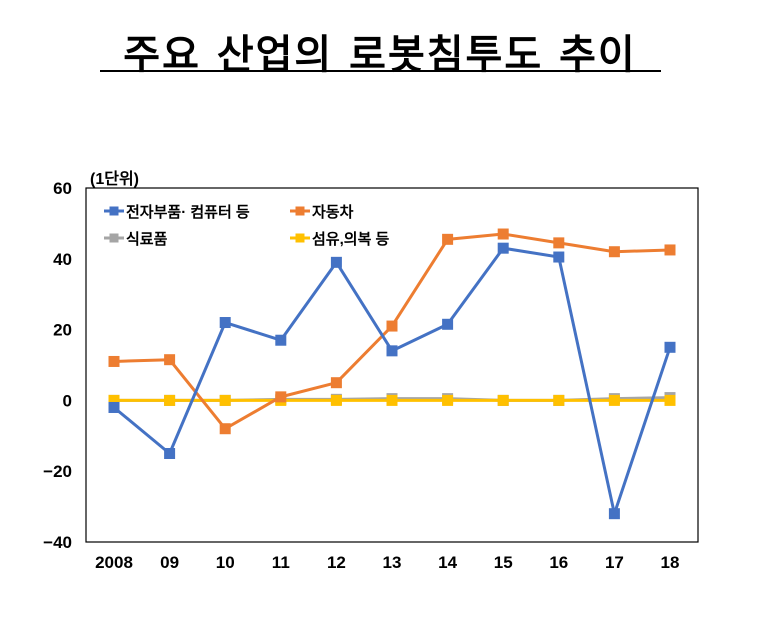  Describe the element at coordinates (333, 212) in the screenshot. I see `legend-label: 자동차` at that location.